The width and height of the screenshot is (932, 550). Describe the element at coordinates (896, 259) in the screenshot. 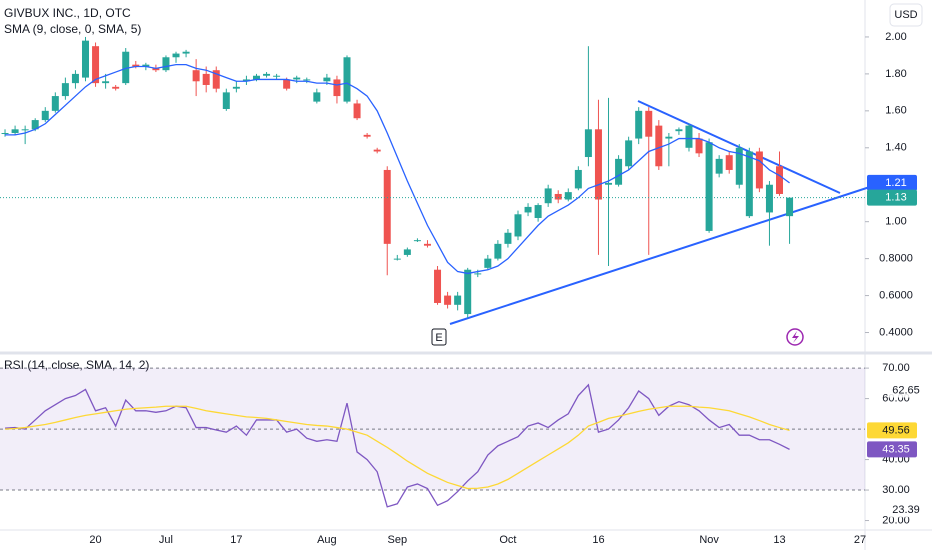

I see `y-tick-label: 0.8000` at that location.